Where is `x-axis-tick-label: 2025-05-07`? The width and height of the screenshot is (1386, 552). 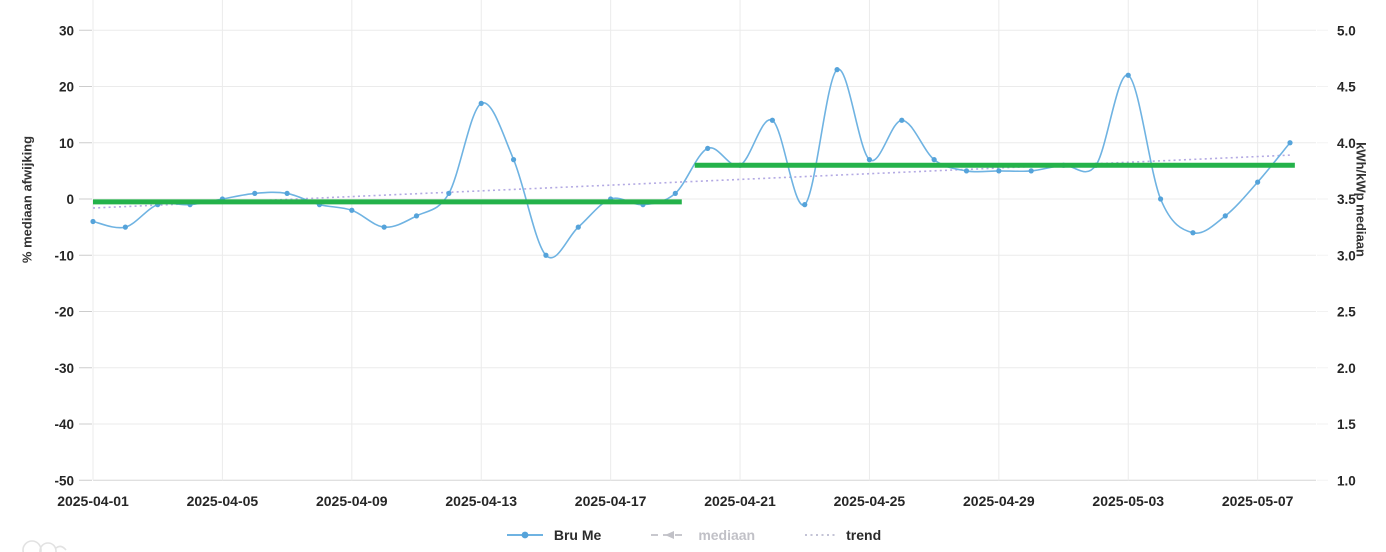
x-axis-tick-label: 2025-05-07 is located at coordinates (1258, 501).